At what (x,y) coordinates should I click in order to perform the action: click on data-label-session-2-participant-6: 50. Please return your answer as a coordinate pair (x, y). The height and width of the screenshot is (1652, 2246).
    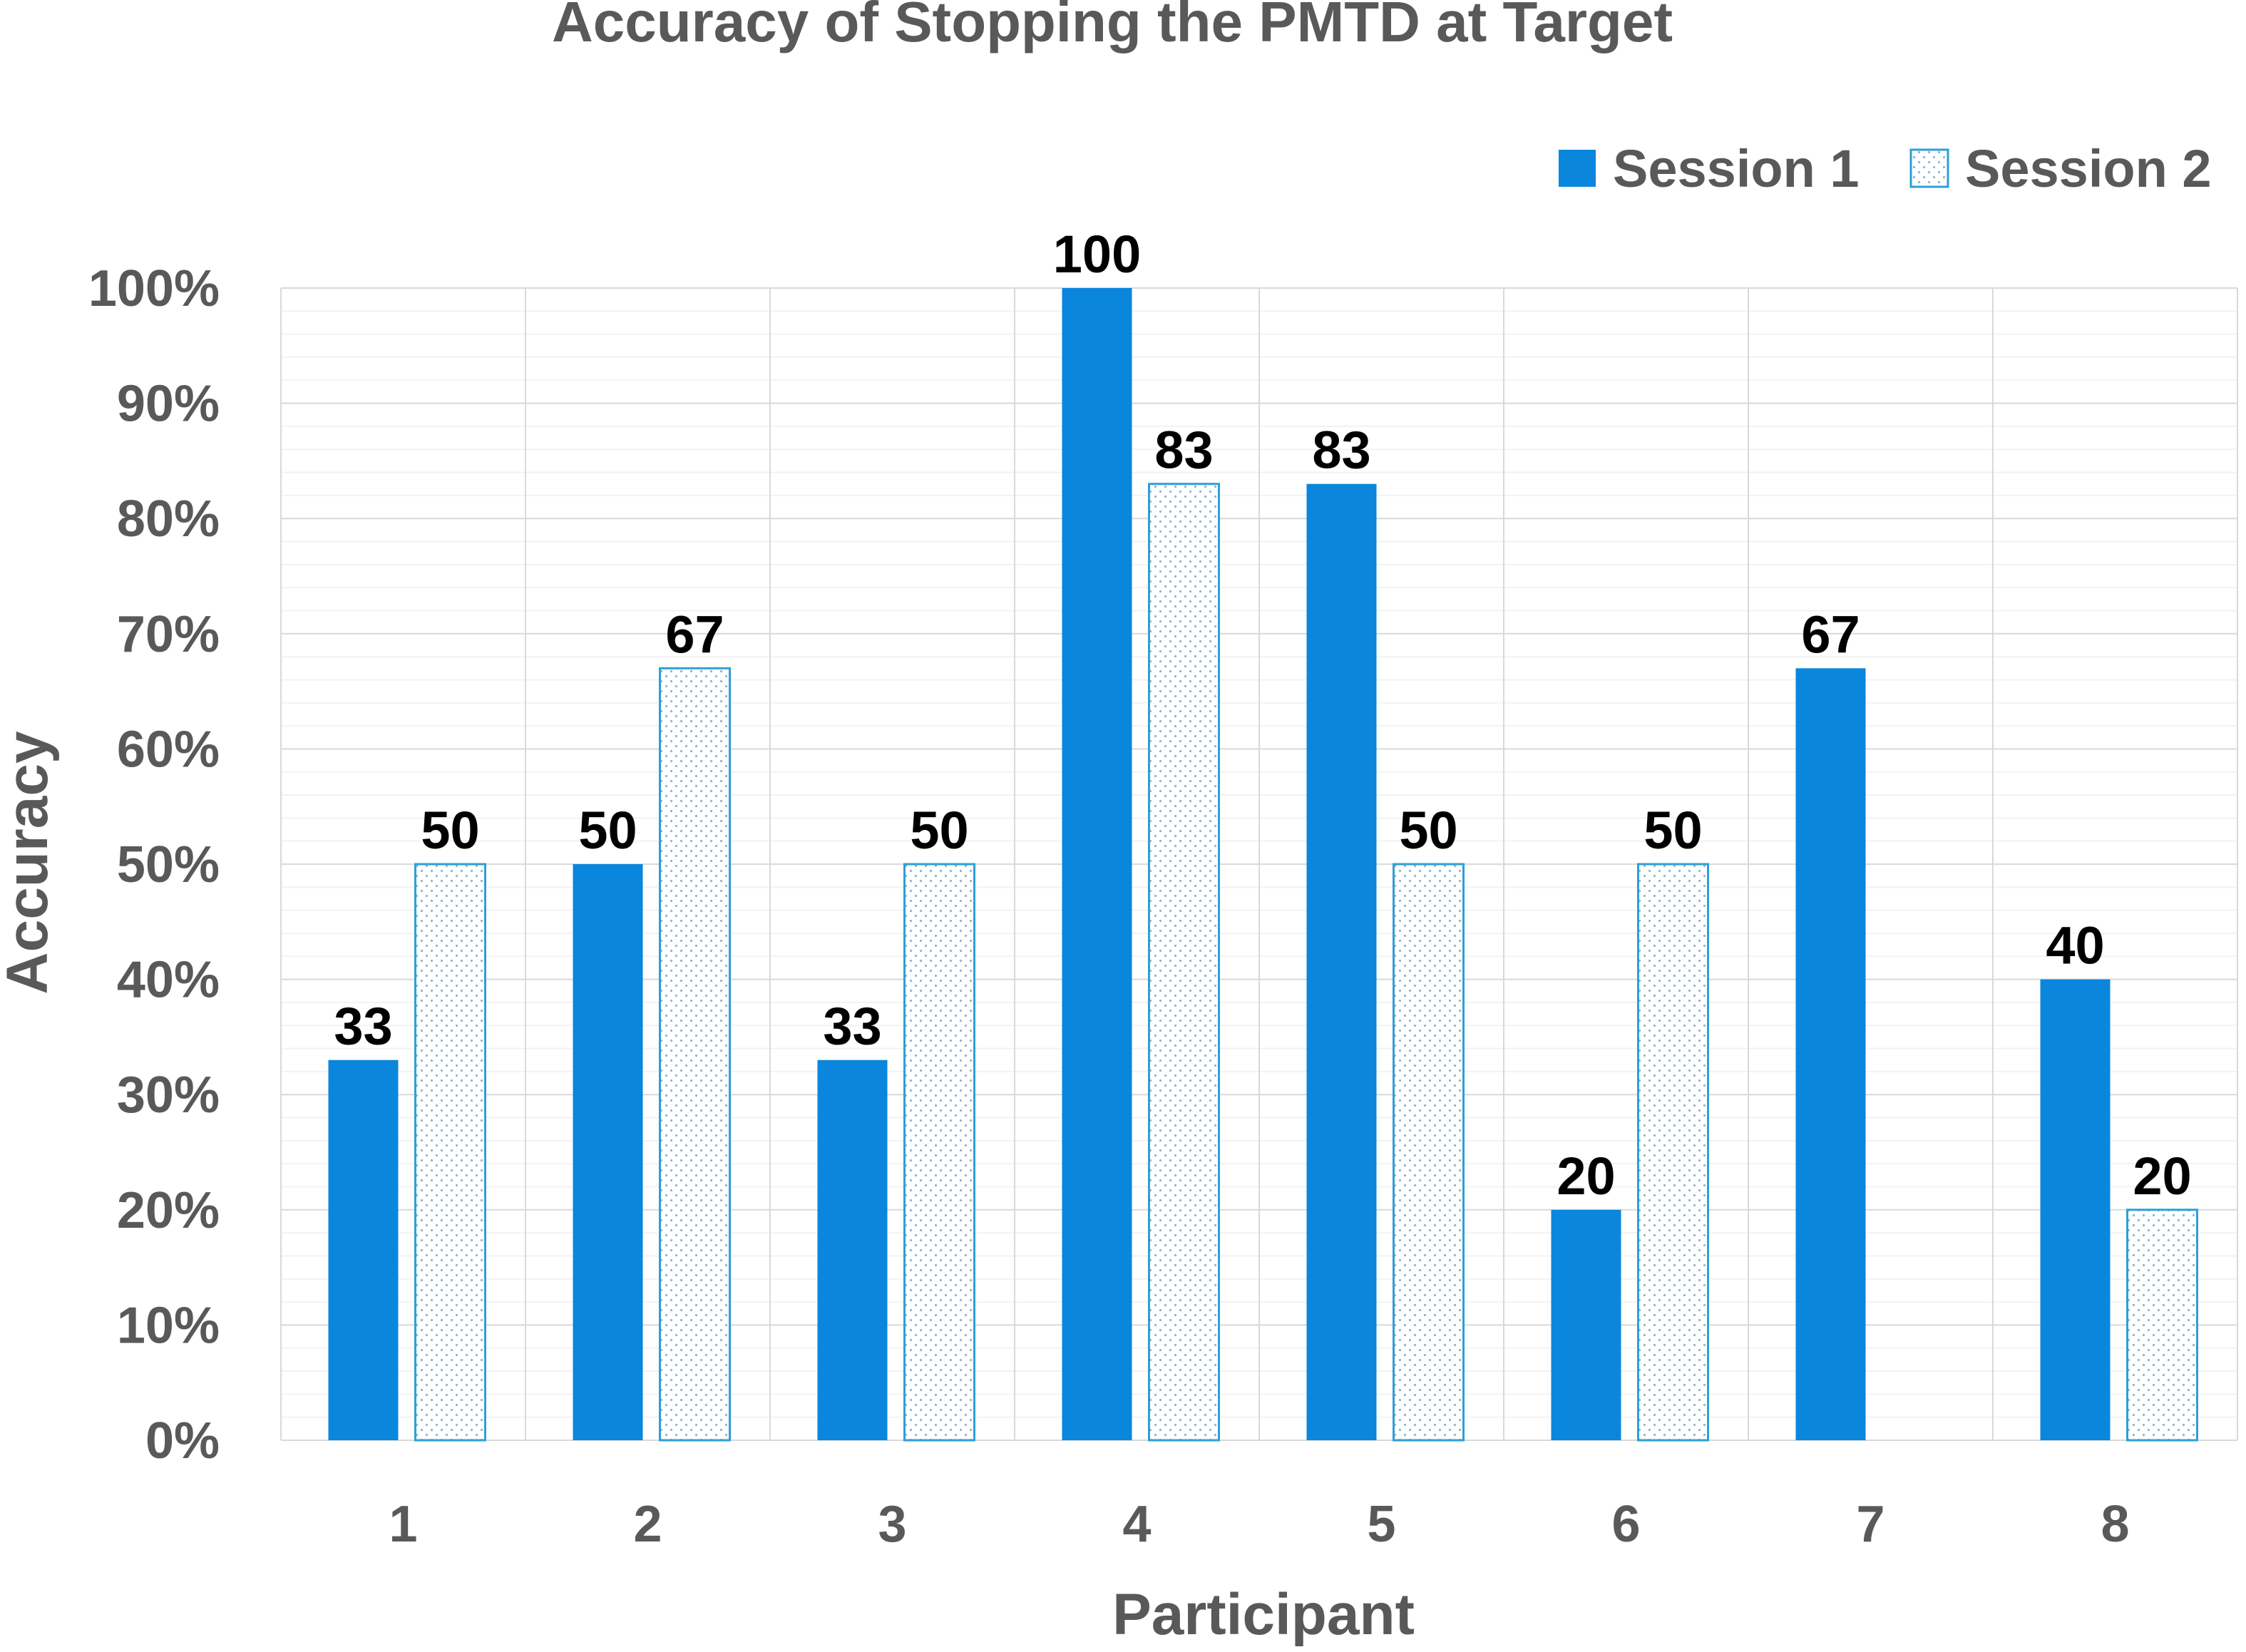
    Looking at the image, I should click on (1673, 830).